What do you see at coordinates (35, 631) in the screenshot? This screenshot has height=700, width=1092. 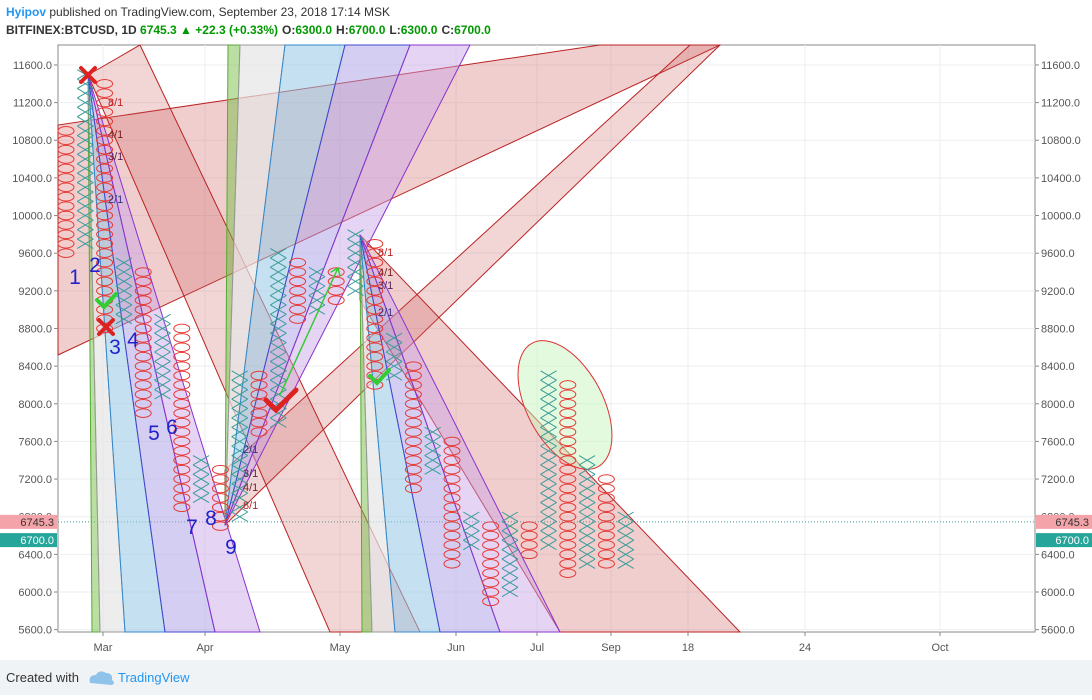 I see `y-tick-label: 5600.0` at bounding box center [35, 631].